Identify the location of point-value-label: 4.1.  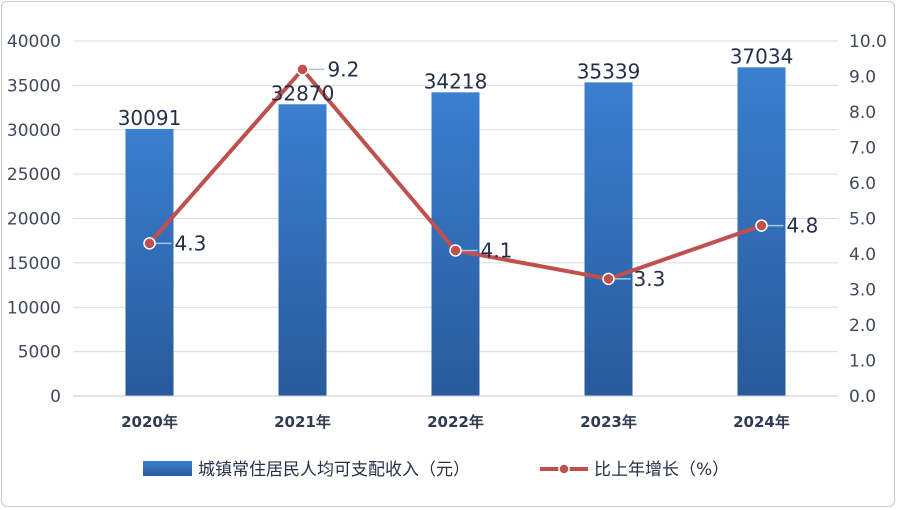
(497, 250).